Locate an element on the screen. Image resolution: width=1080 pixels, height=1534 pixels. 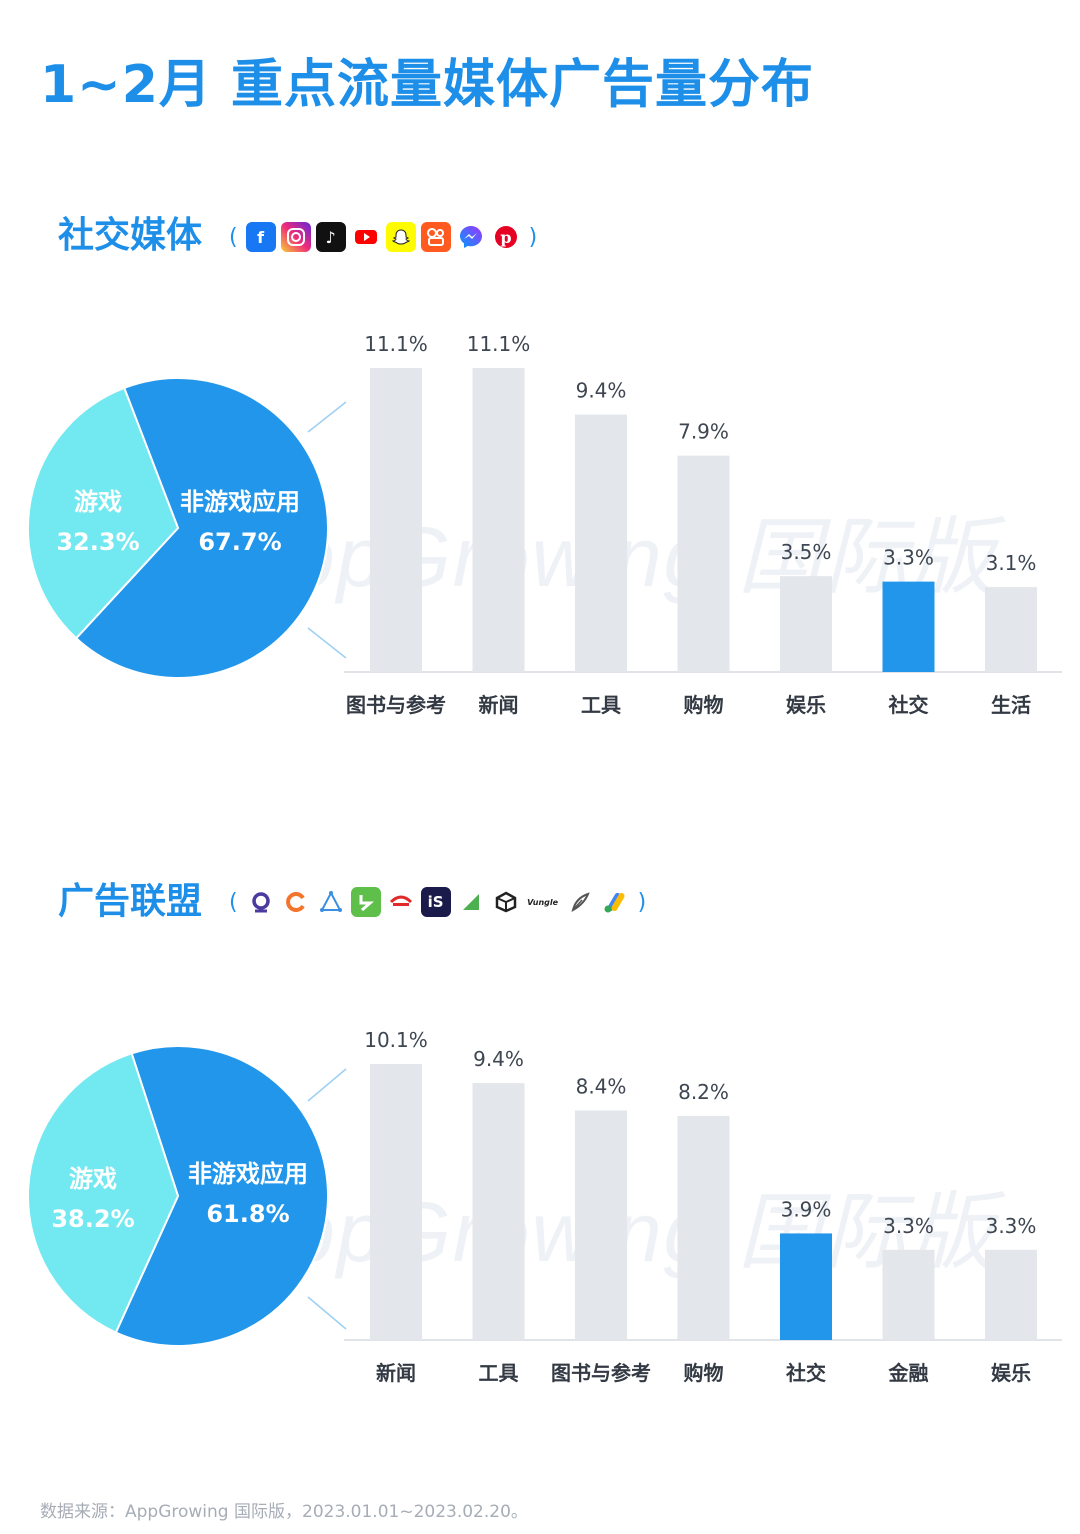
kuaishou-icon is located at coordinates (435, 237).